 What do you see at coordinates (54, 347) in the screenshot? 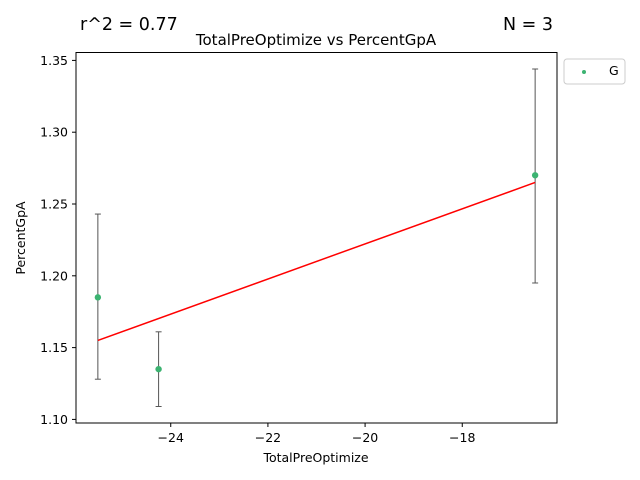
I see `y-tick-label: 1.15` at bounding box center [54, 347].